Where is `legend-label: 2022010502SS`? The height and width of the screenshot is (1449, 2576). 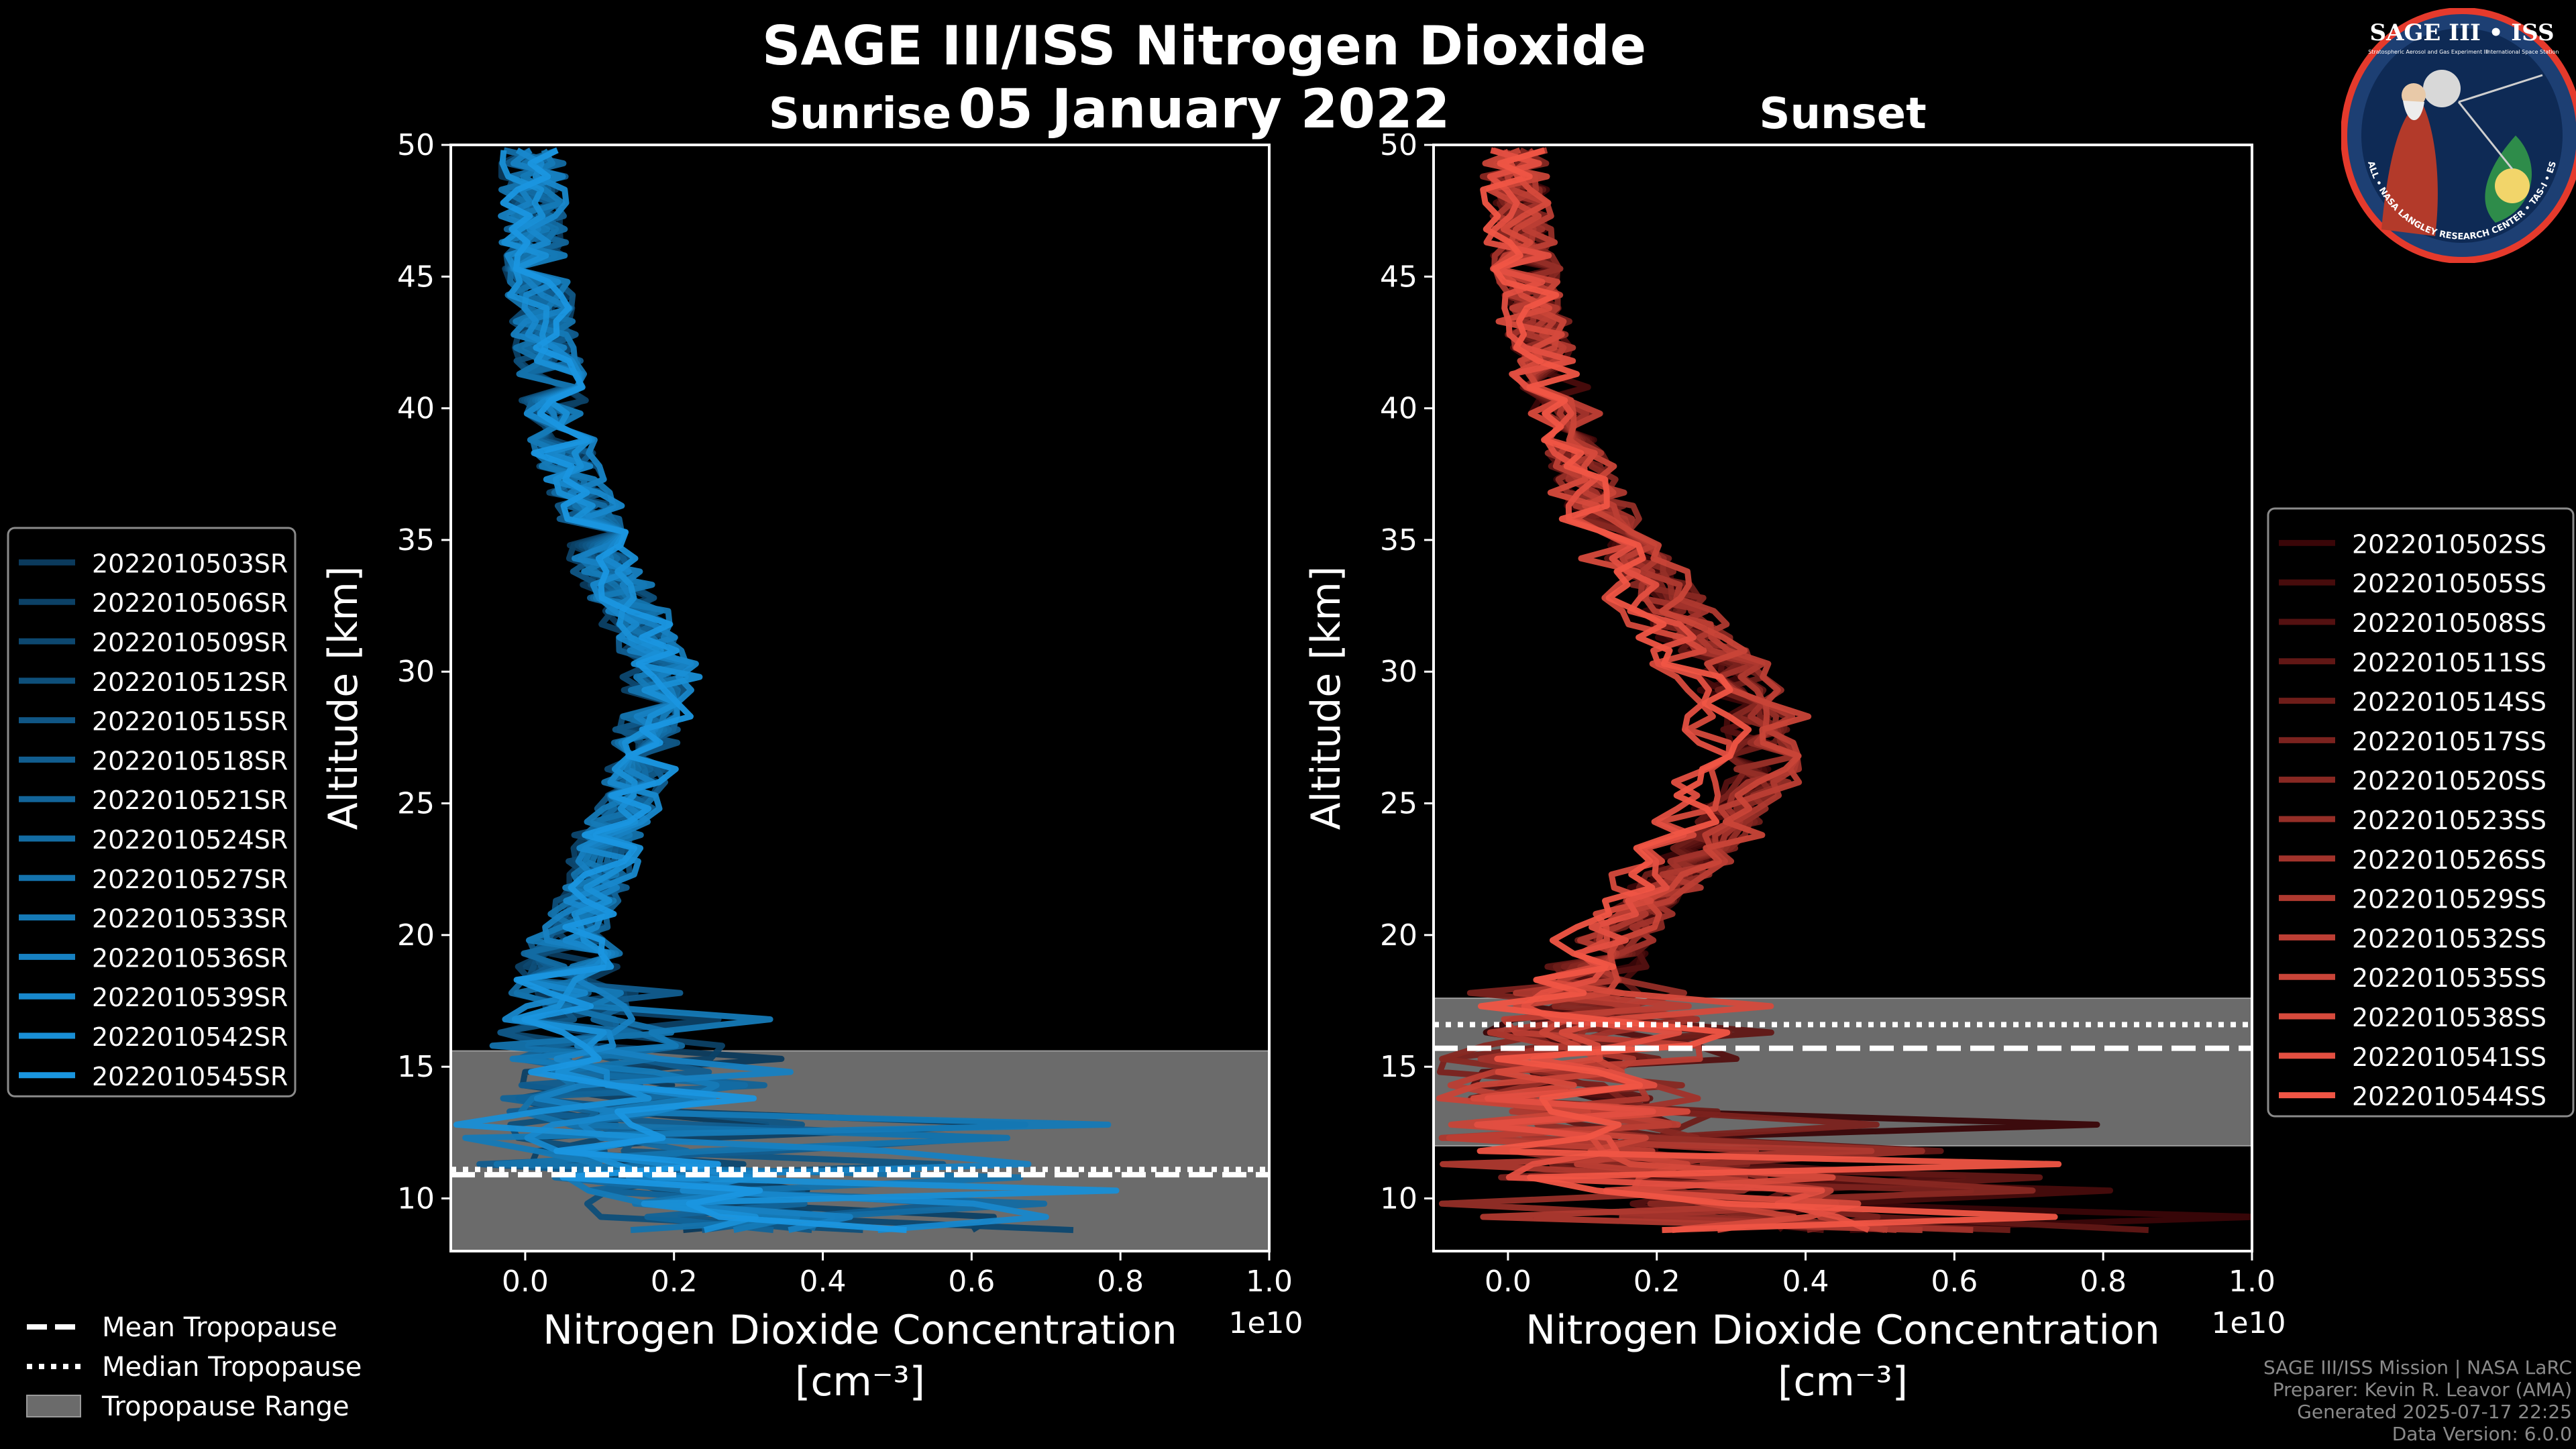 legend-label: 2022010502SS is located at coordinates (2449, 544).